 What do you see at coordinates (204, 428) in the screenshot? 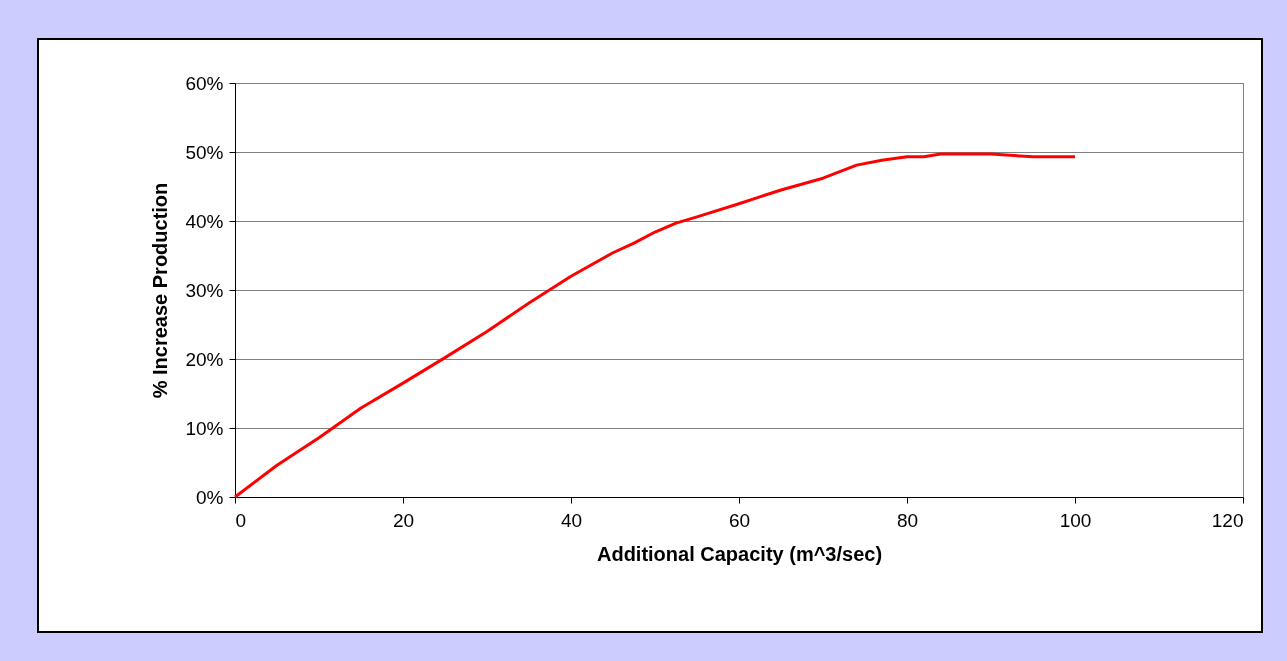
I see `y-tick-label: 10%` at bounding box center [204, 428].